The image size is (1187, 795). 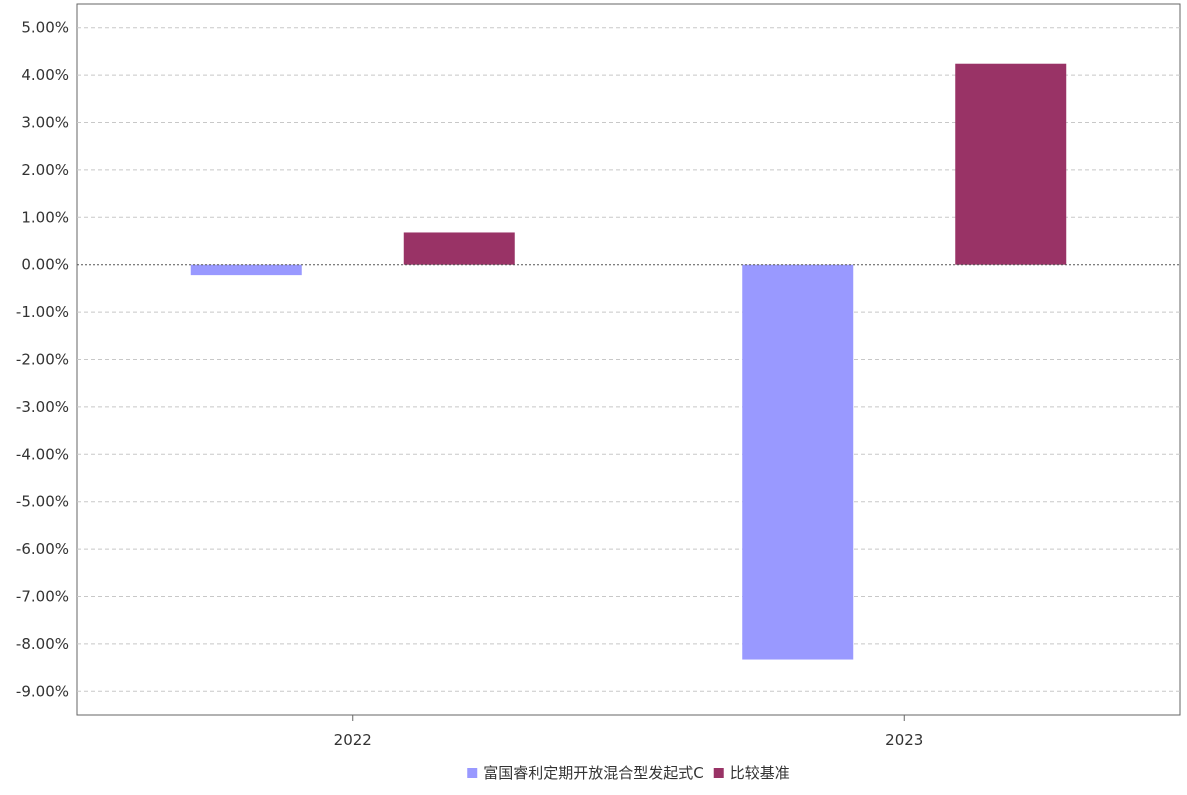 I want to click on y-tick-label: -7.00%, so click(x=42, y=597).